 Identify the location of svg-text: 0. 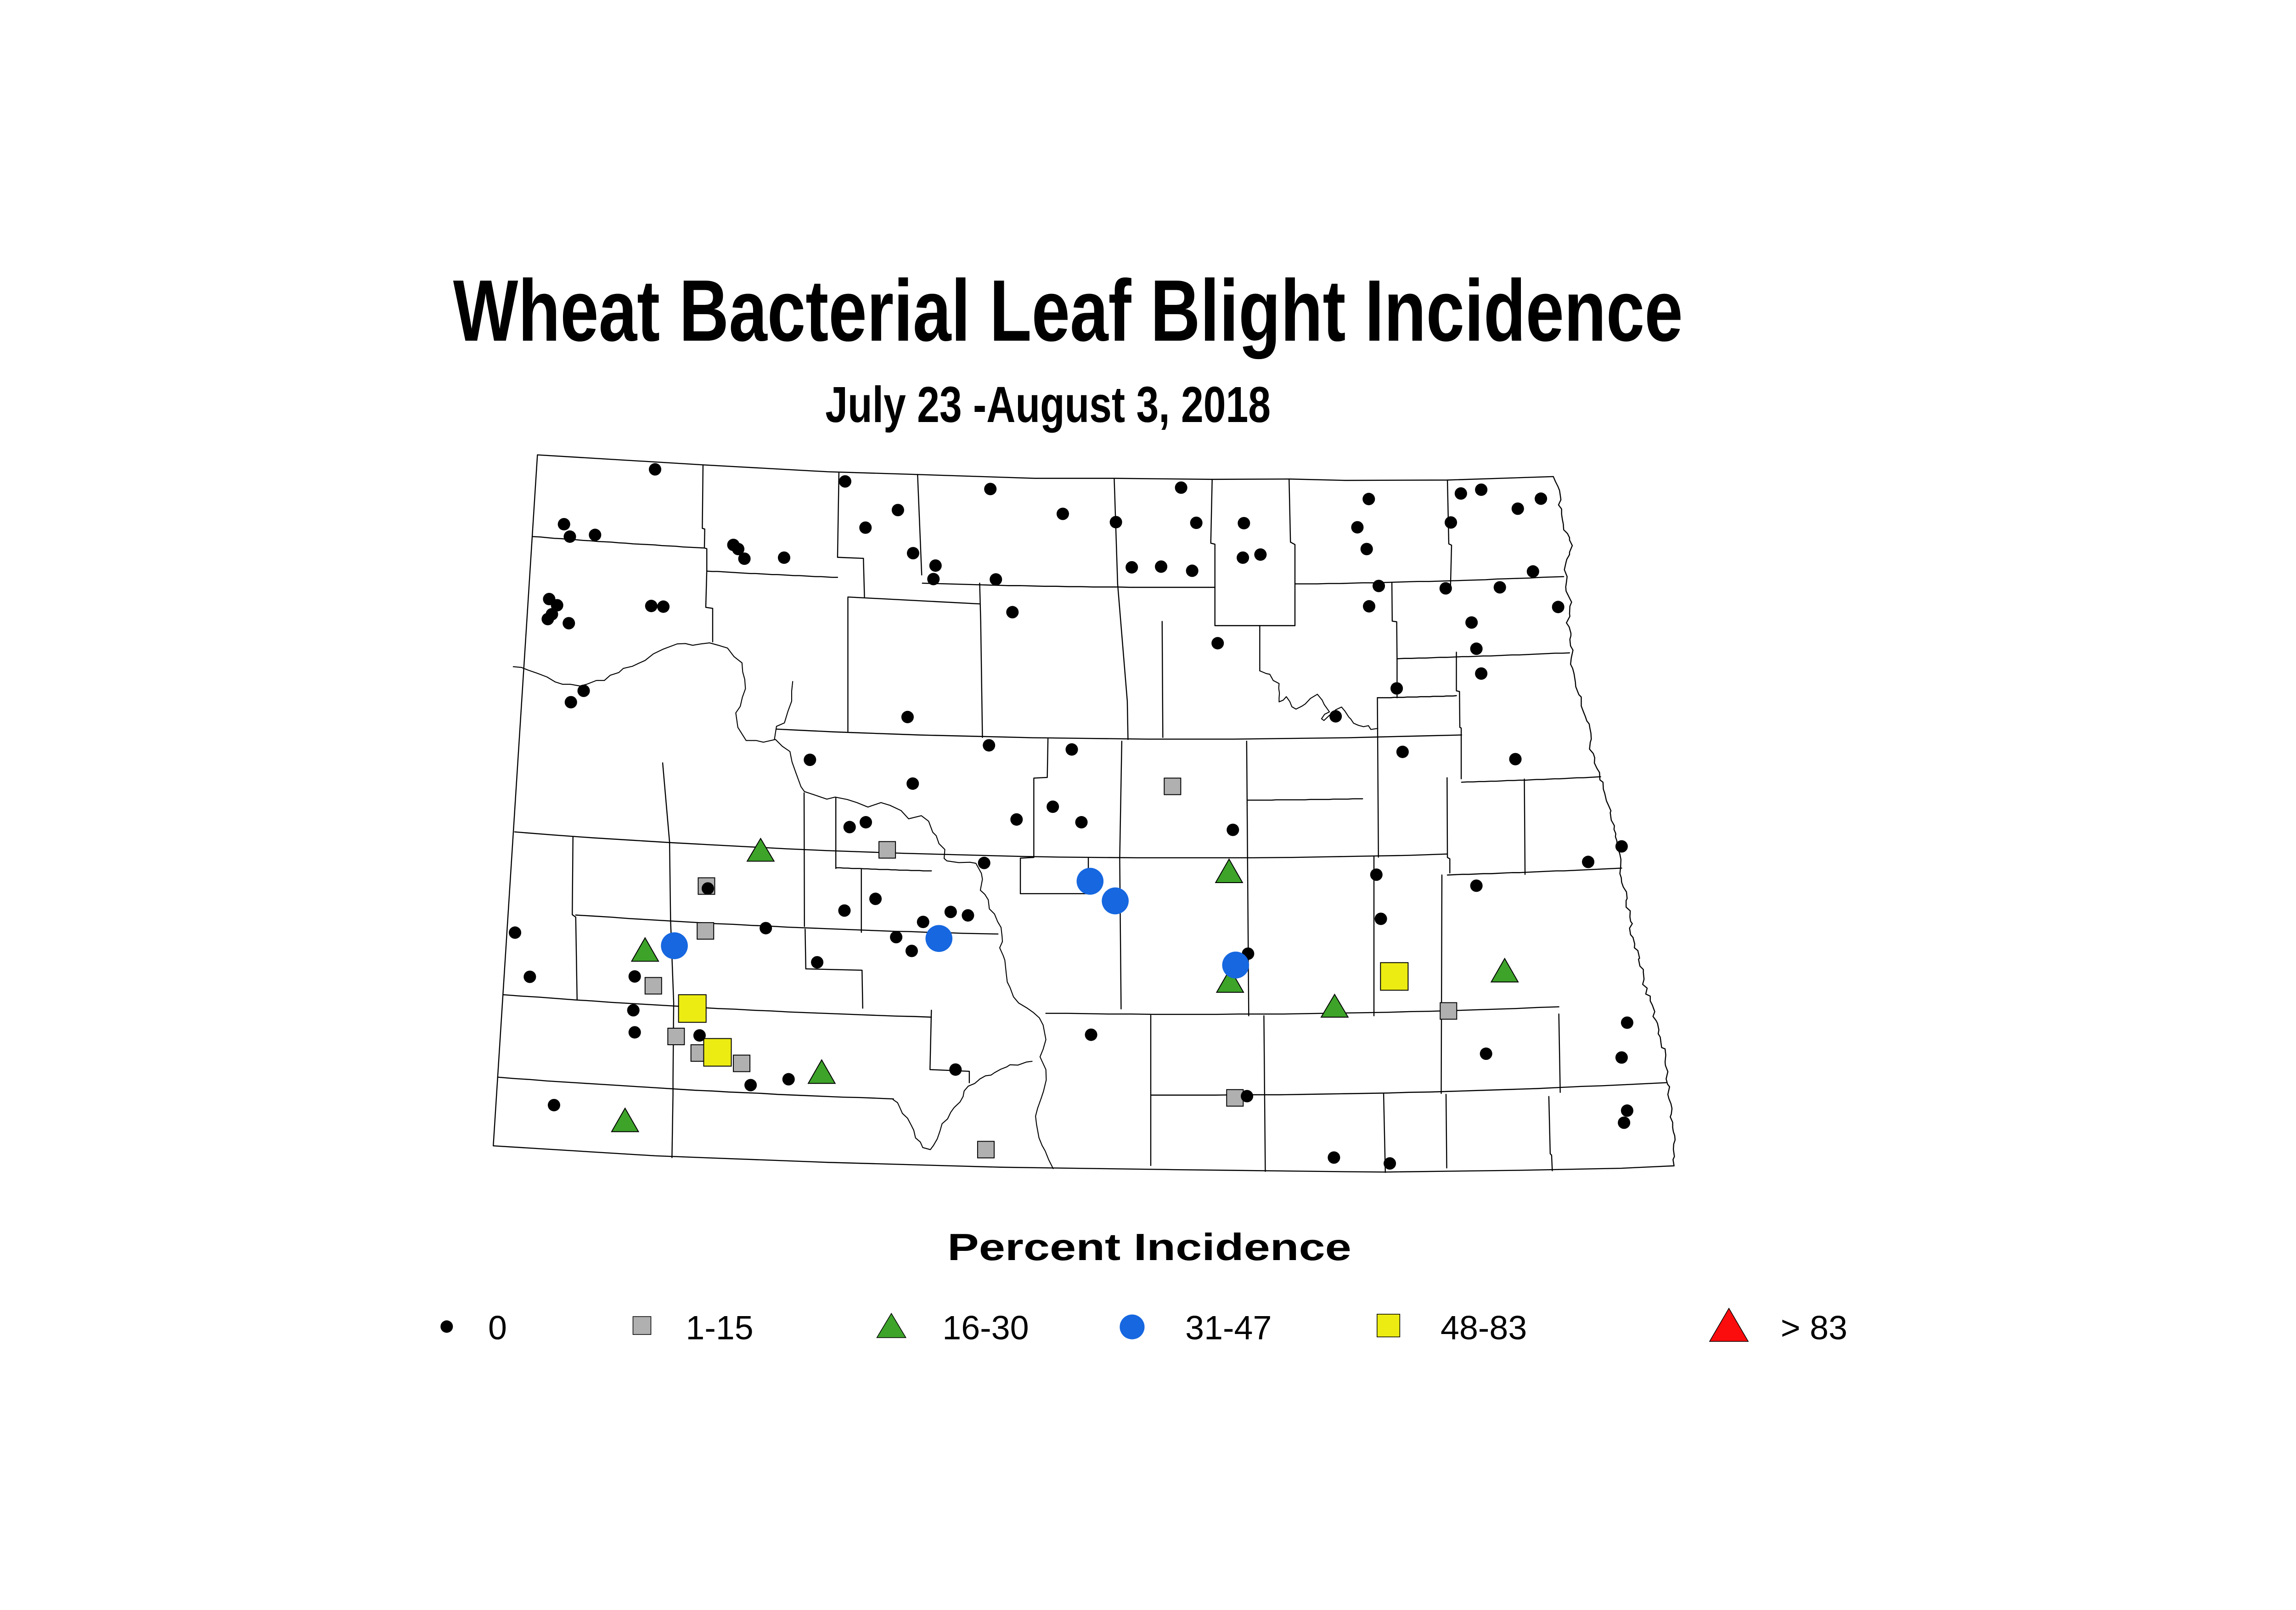
(497, 1328).